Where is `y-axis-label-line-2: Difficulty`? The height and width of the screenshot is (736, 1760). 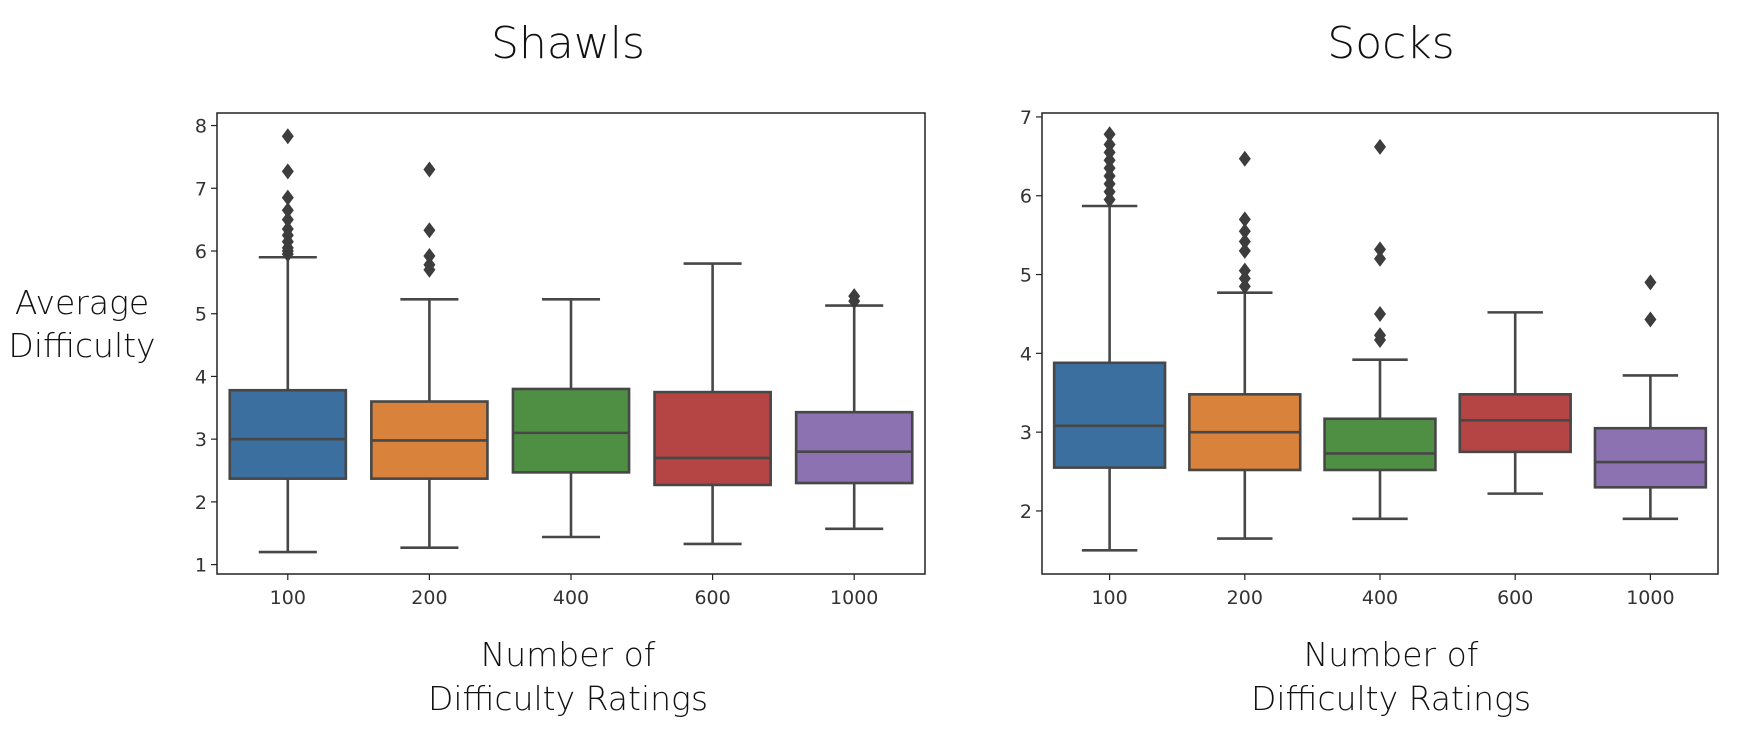 y-axis-label-line-2: Difficulty is located at coordinates (81, 345).